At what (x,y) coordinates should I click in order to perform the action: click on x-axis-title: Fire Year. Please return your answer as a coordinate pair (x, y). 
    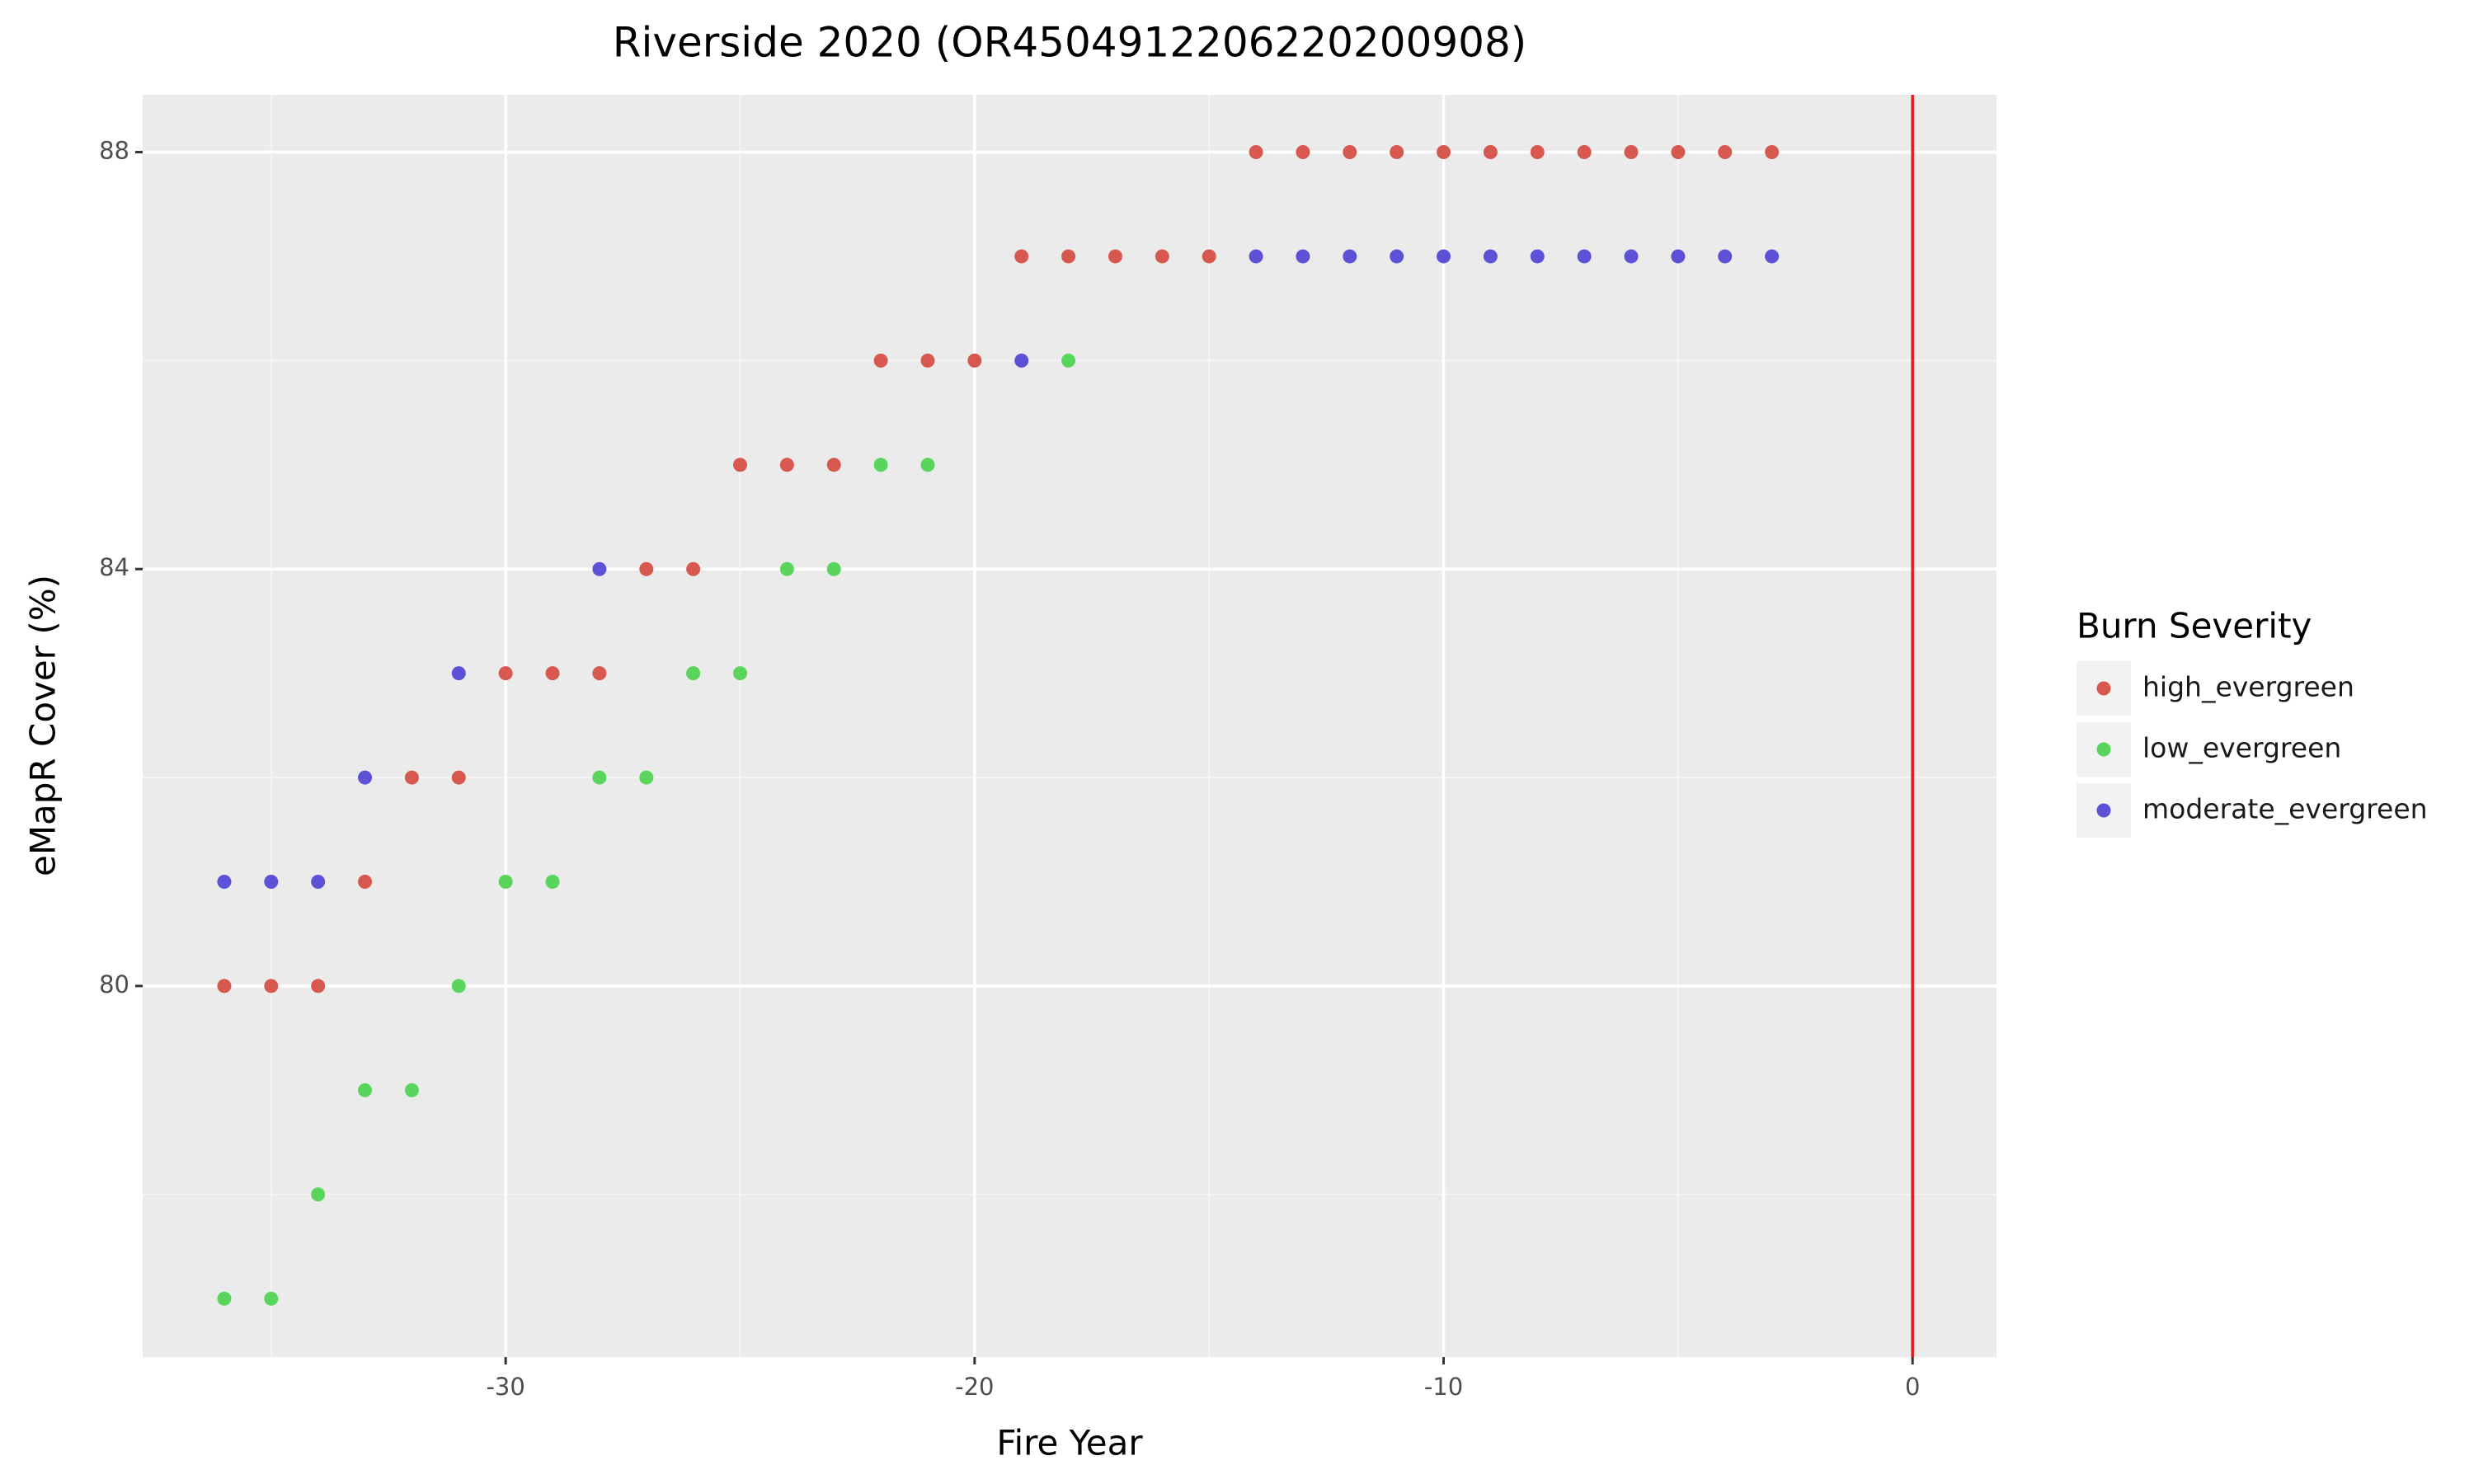
    Looking at the image, I should click on (1069, 1443).